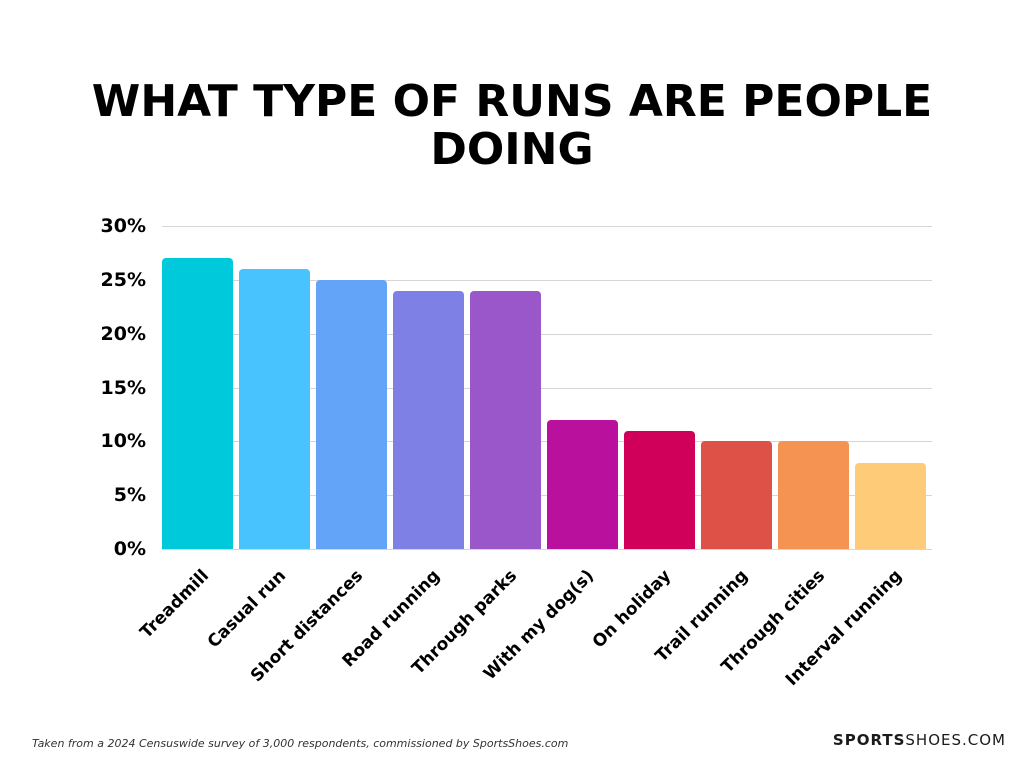  Describe the element at coordinates (512, 101) in the screenshot. I see `chart-title-line-1: WHAT TYPE OF RUNS ARE PEOPLE` at that location.